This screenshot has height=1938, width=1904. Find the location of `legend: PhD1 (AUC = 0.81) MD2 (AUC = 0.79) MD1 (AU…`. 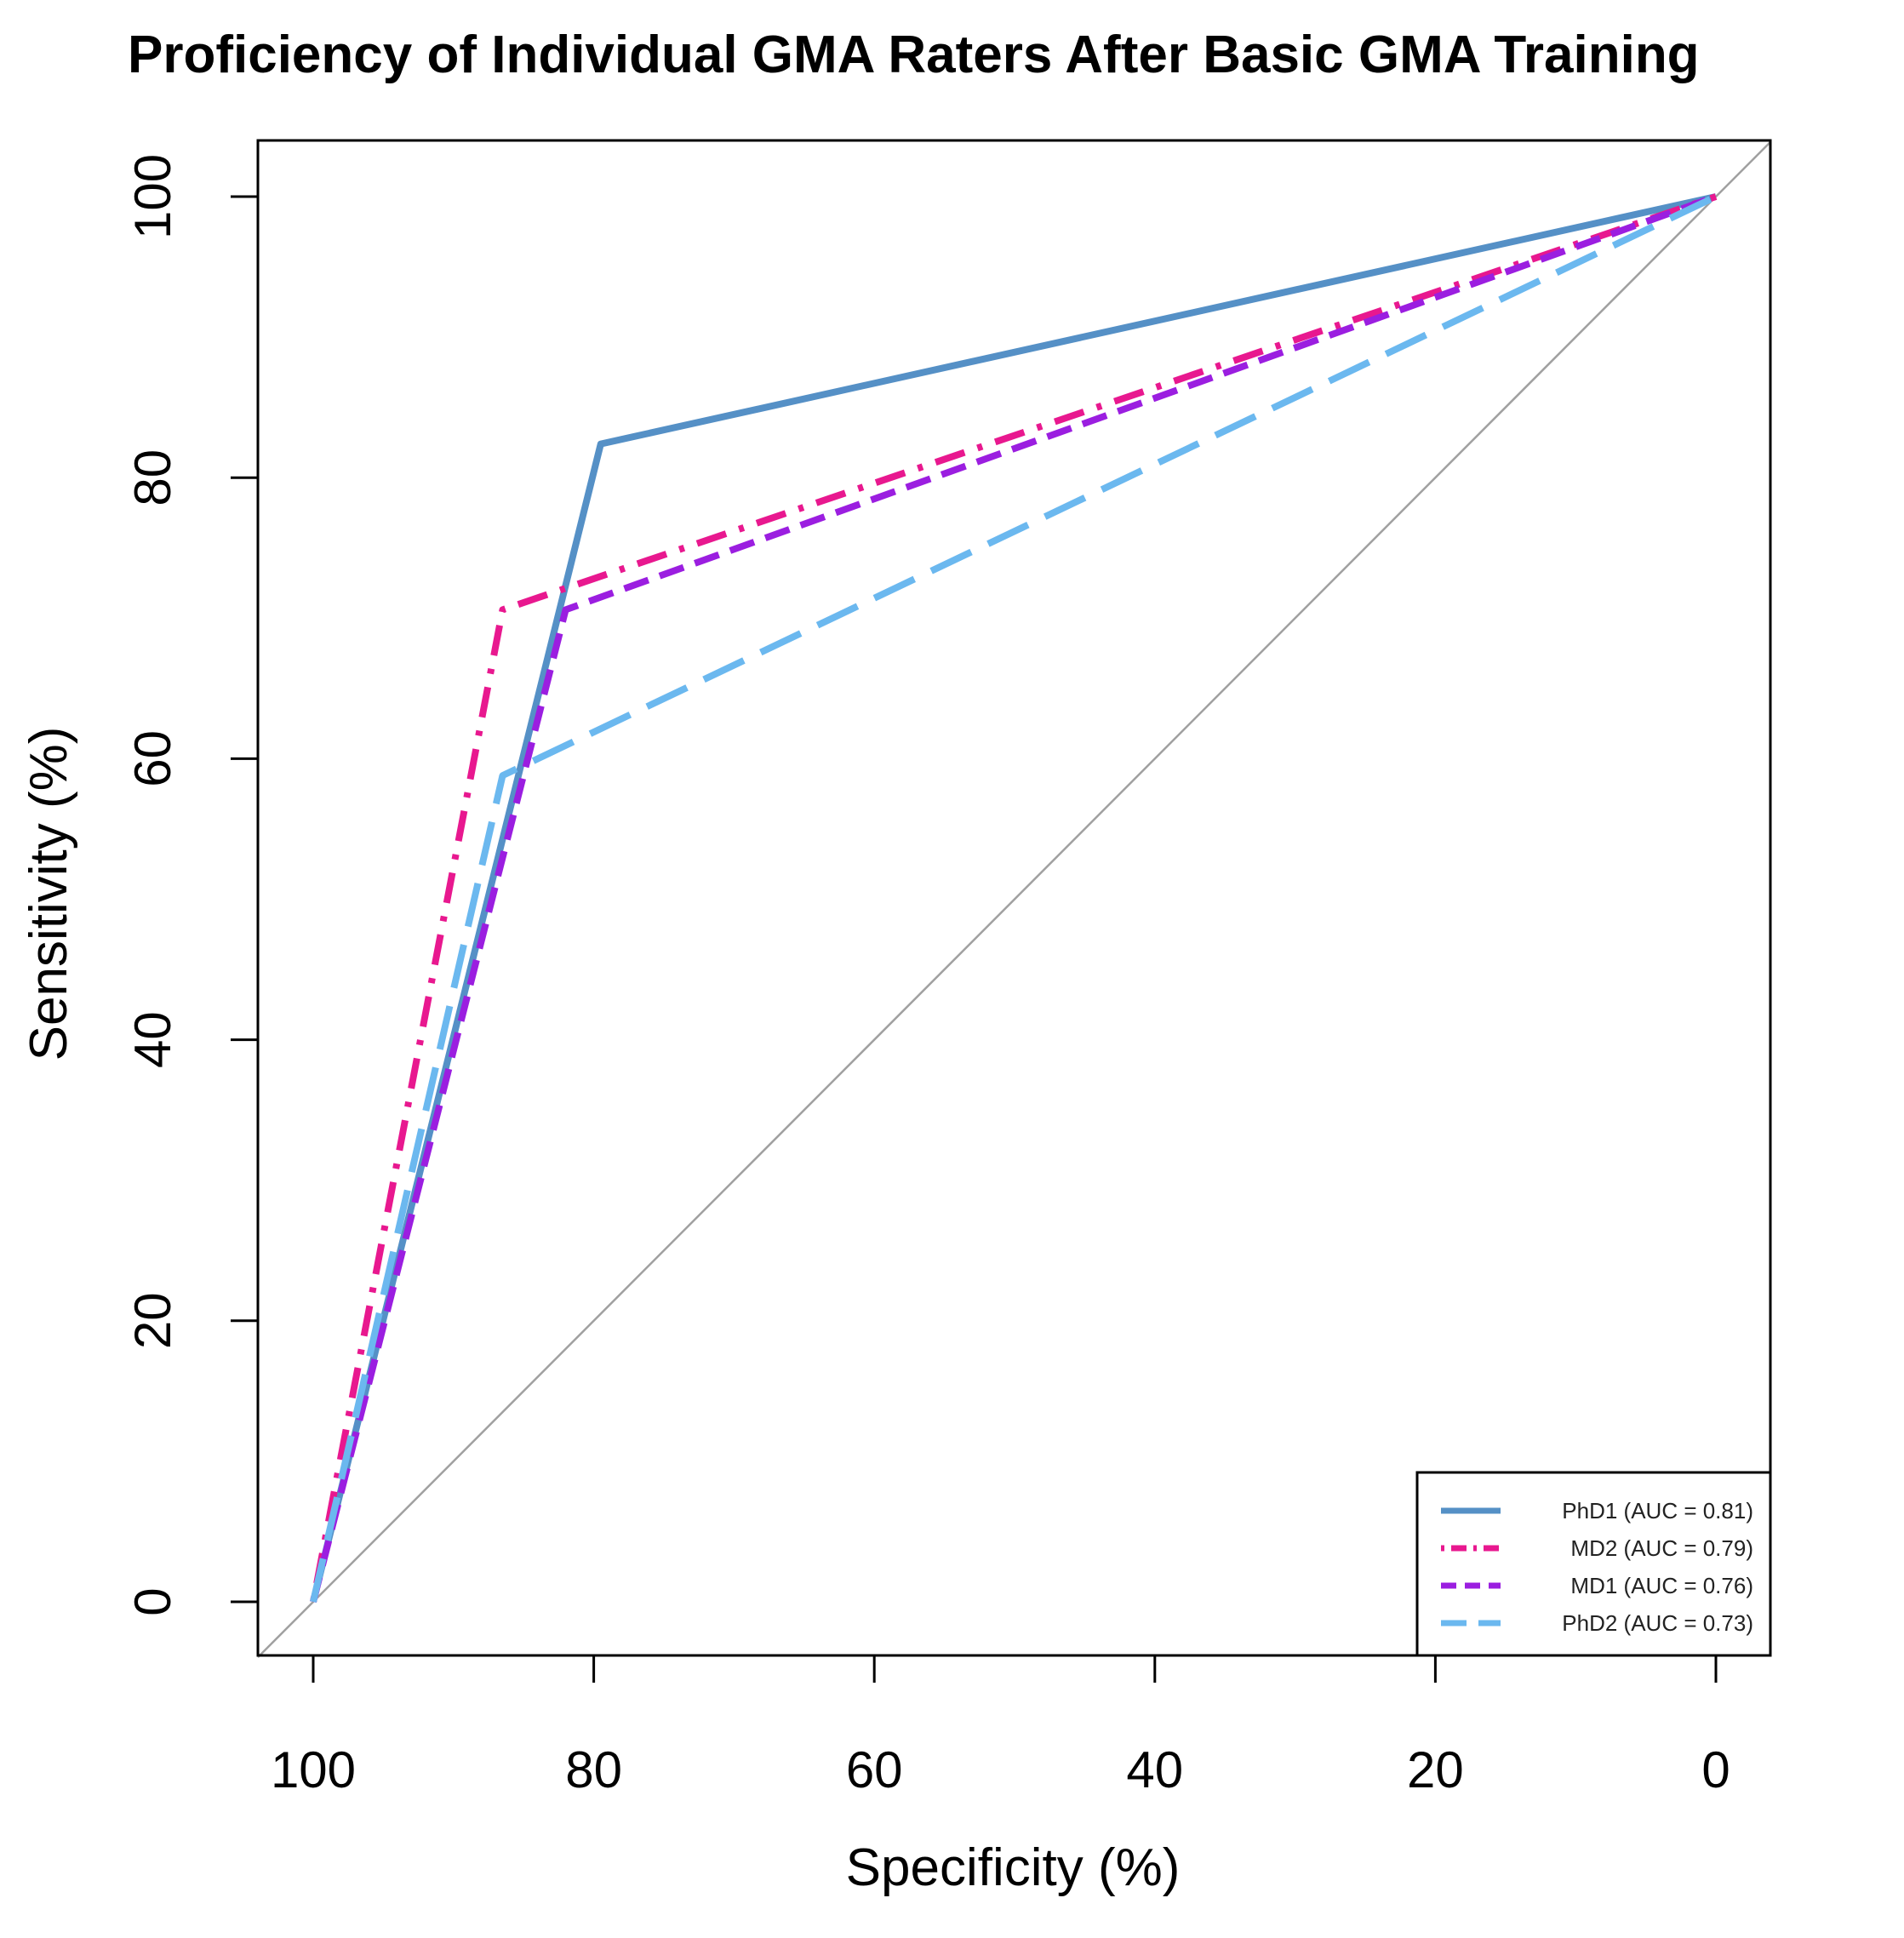

legend: PhD1 (AUC = 0.81) MD2 (AUC = 0.79) MD1 (AU… is located at coordinates (1593, 1564).